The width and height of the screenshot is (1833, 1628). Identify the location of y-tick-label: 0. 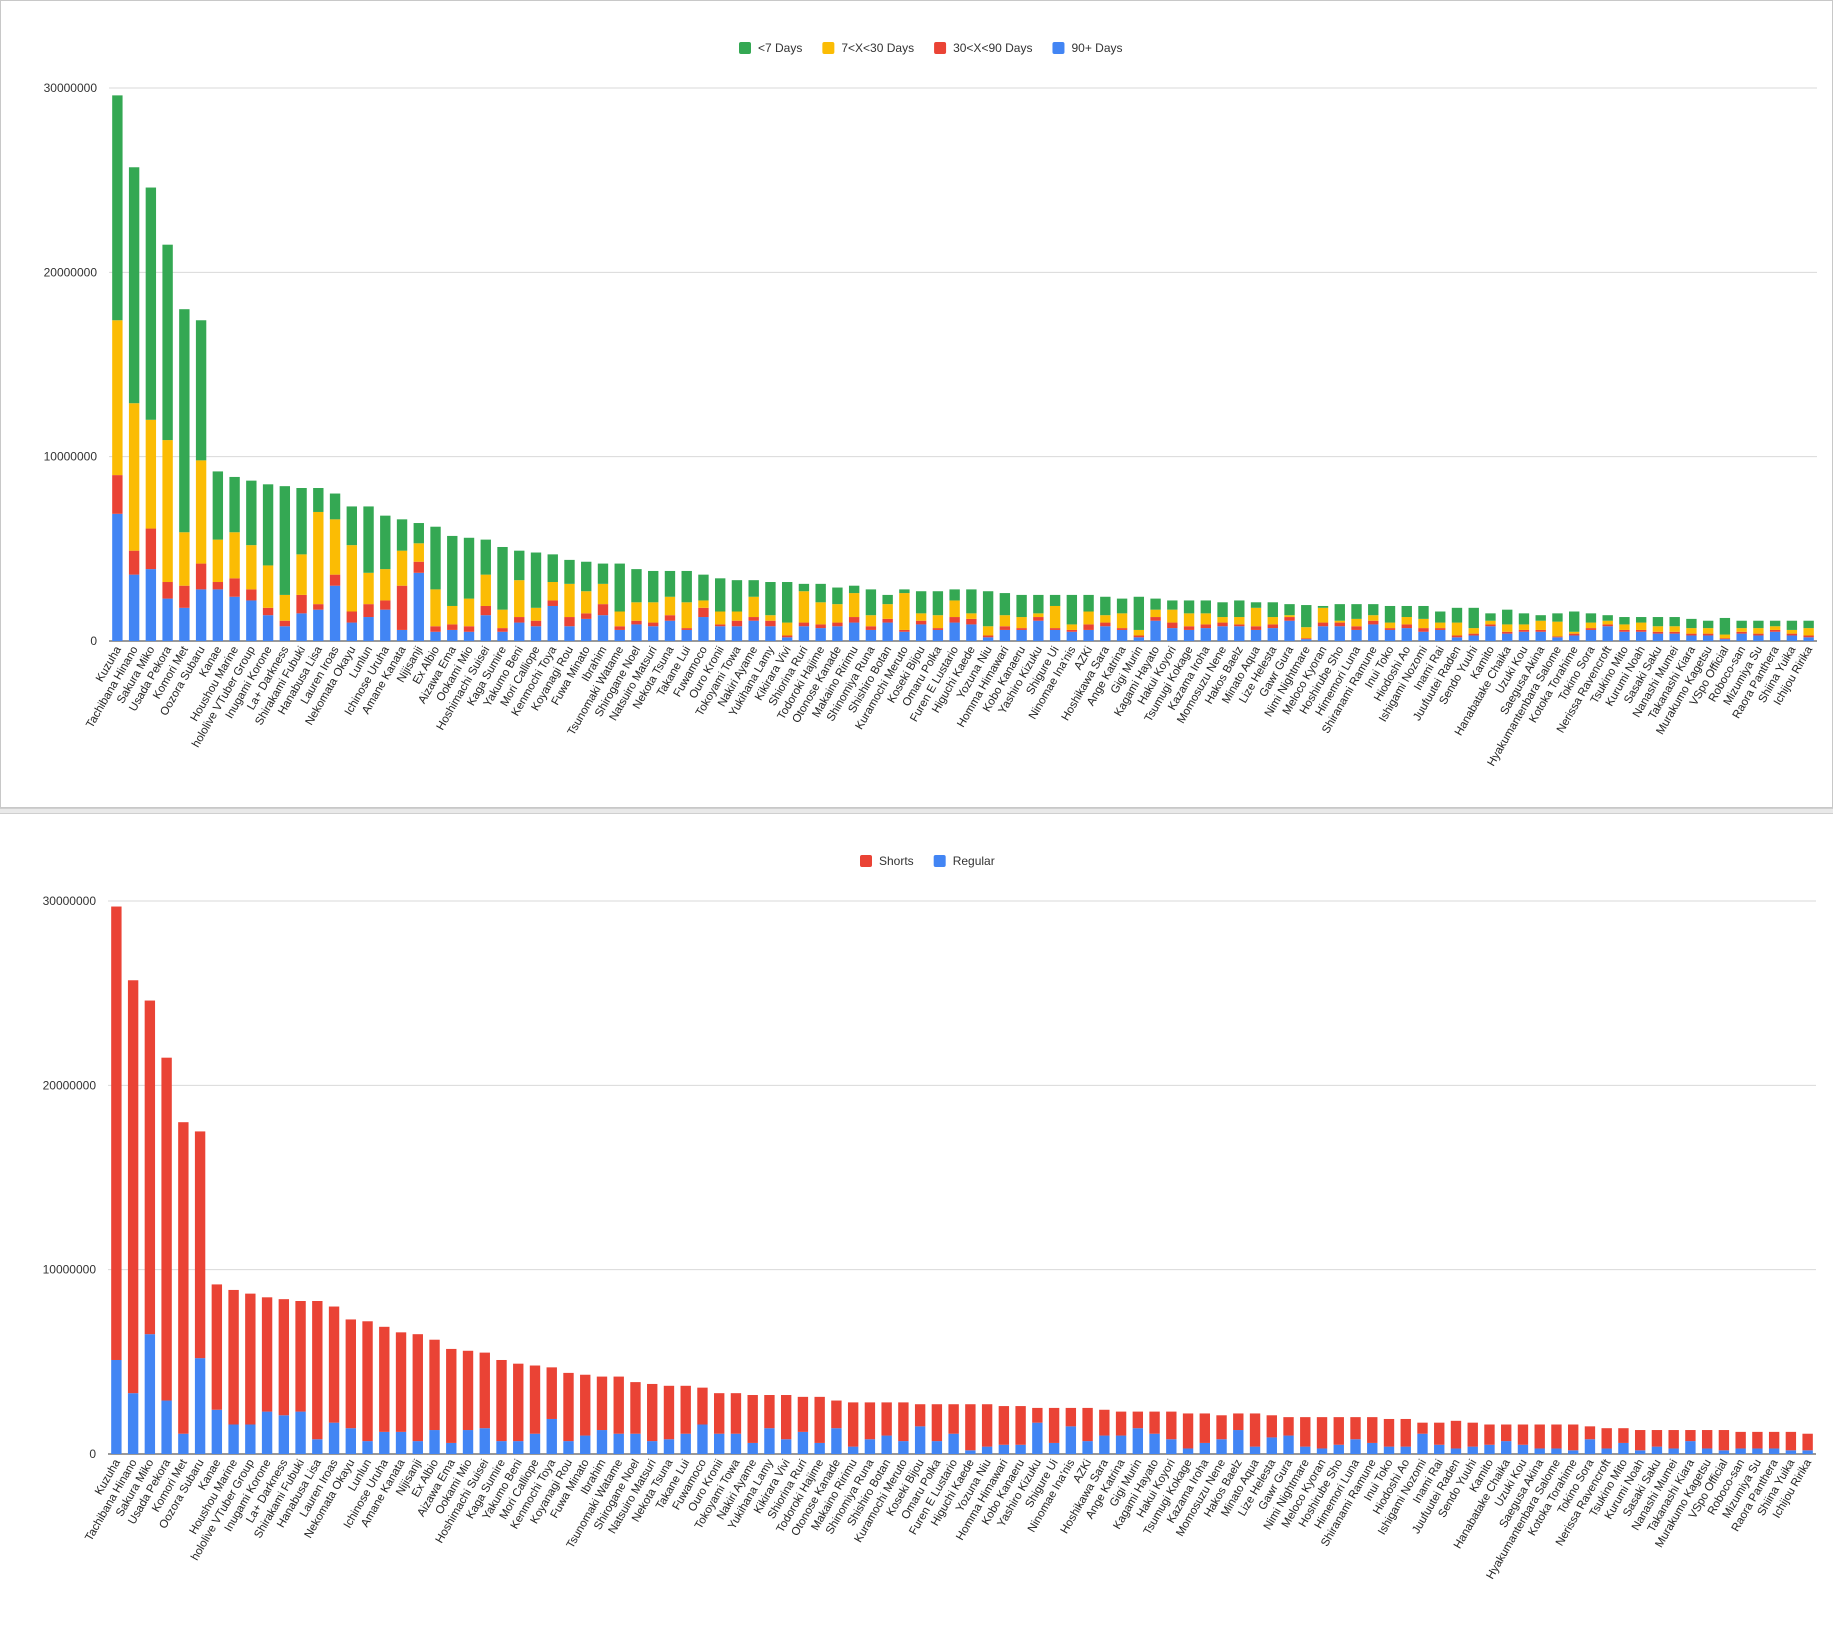
(93, 641).